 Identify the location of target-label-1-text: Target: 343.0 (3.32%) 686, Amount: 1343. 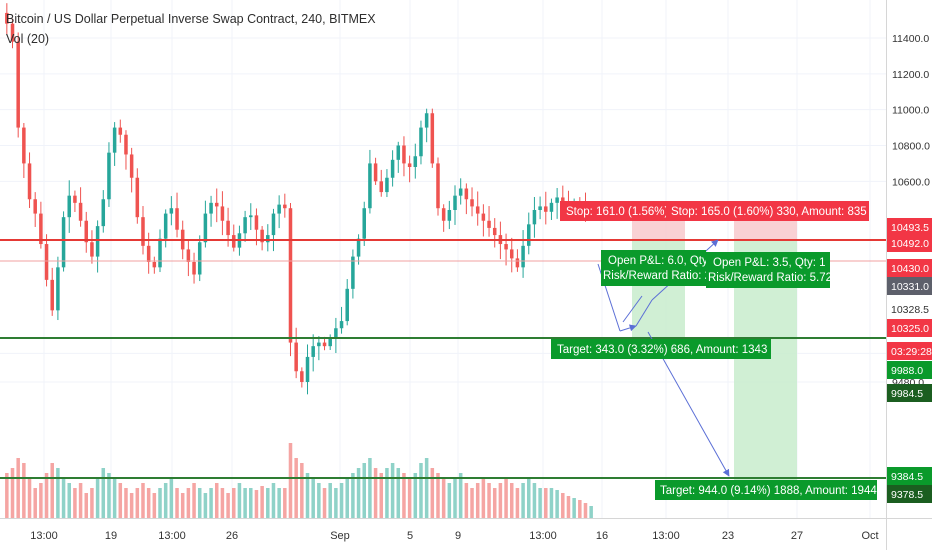
(662, 350).